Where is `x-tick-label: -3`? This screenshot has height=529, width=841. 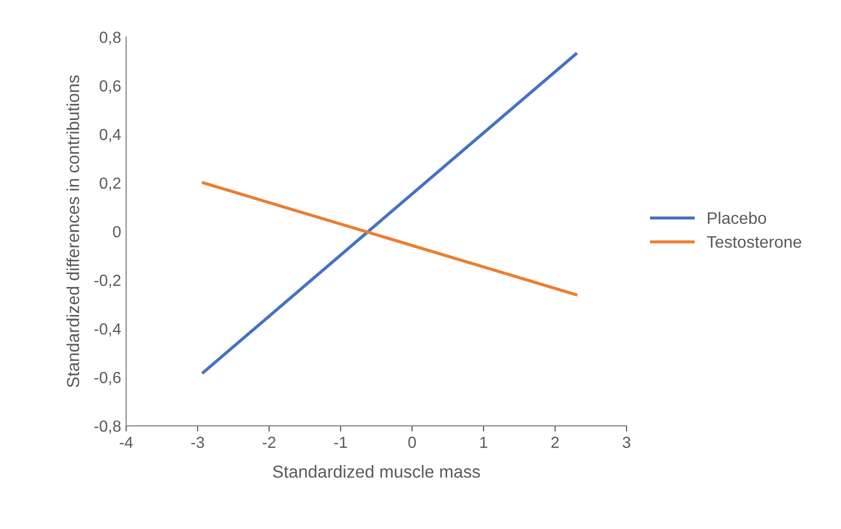 x-tick-label: -3 is located at coordinates (197, 442).